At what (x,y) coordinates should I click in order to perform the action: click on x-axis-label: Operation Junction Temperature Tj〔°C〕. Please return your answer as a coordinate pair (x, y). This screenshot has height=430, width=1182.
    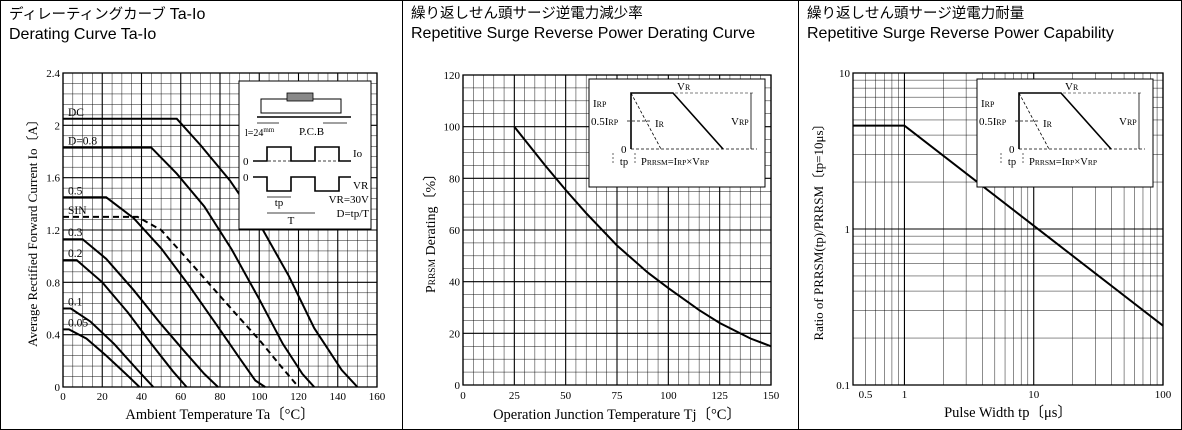
    Looking at the image, I should click on (617, 414).